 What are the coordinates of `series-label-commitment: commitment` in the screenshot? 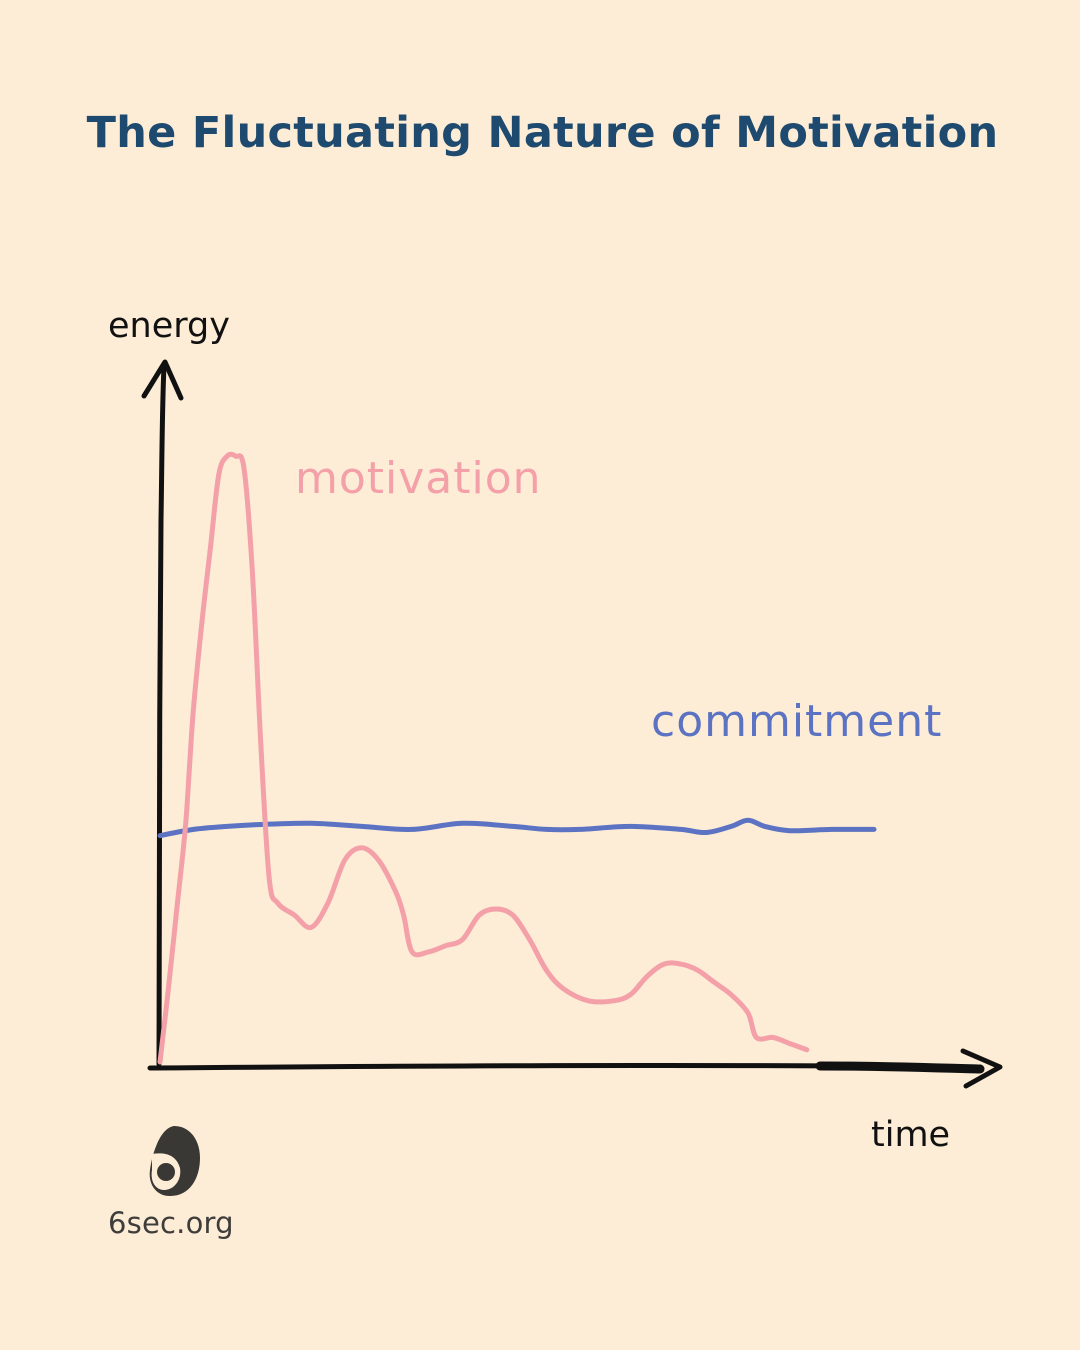 It's located at (796, 721).